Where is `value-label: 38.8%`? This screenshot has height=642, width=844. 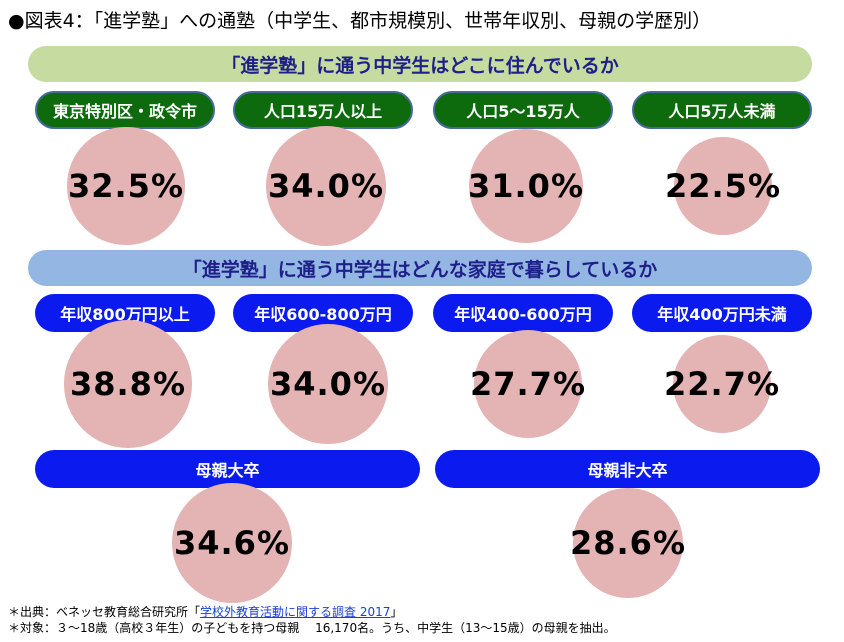
value-label: 38.8% is located at coordinates (128, 384).